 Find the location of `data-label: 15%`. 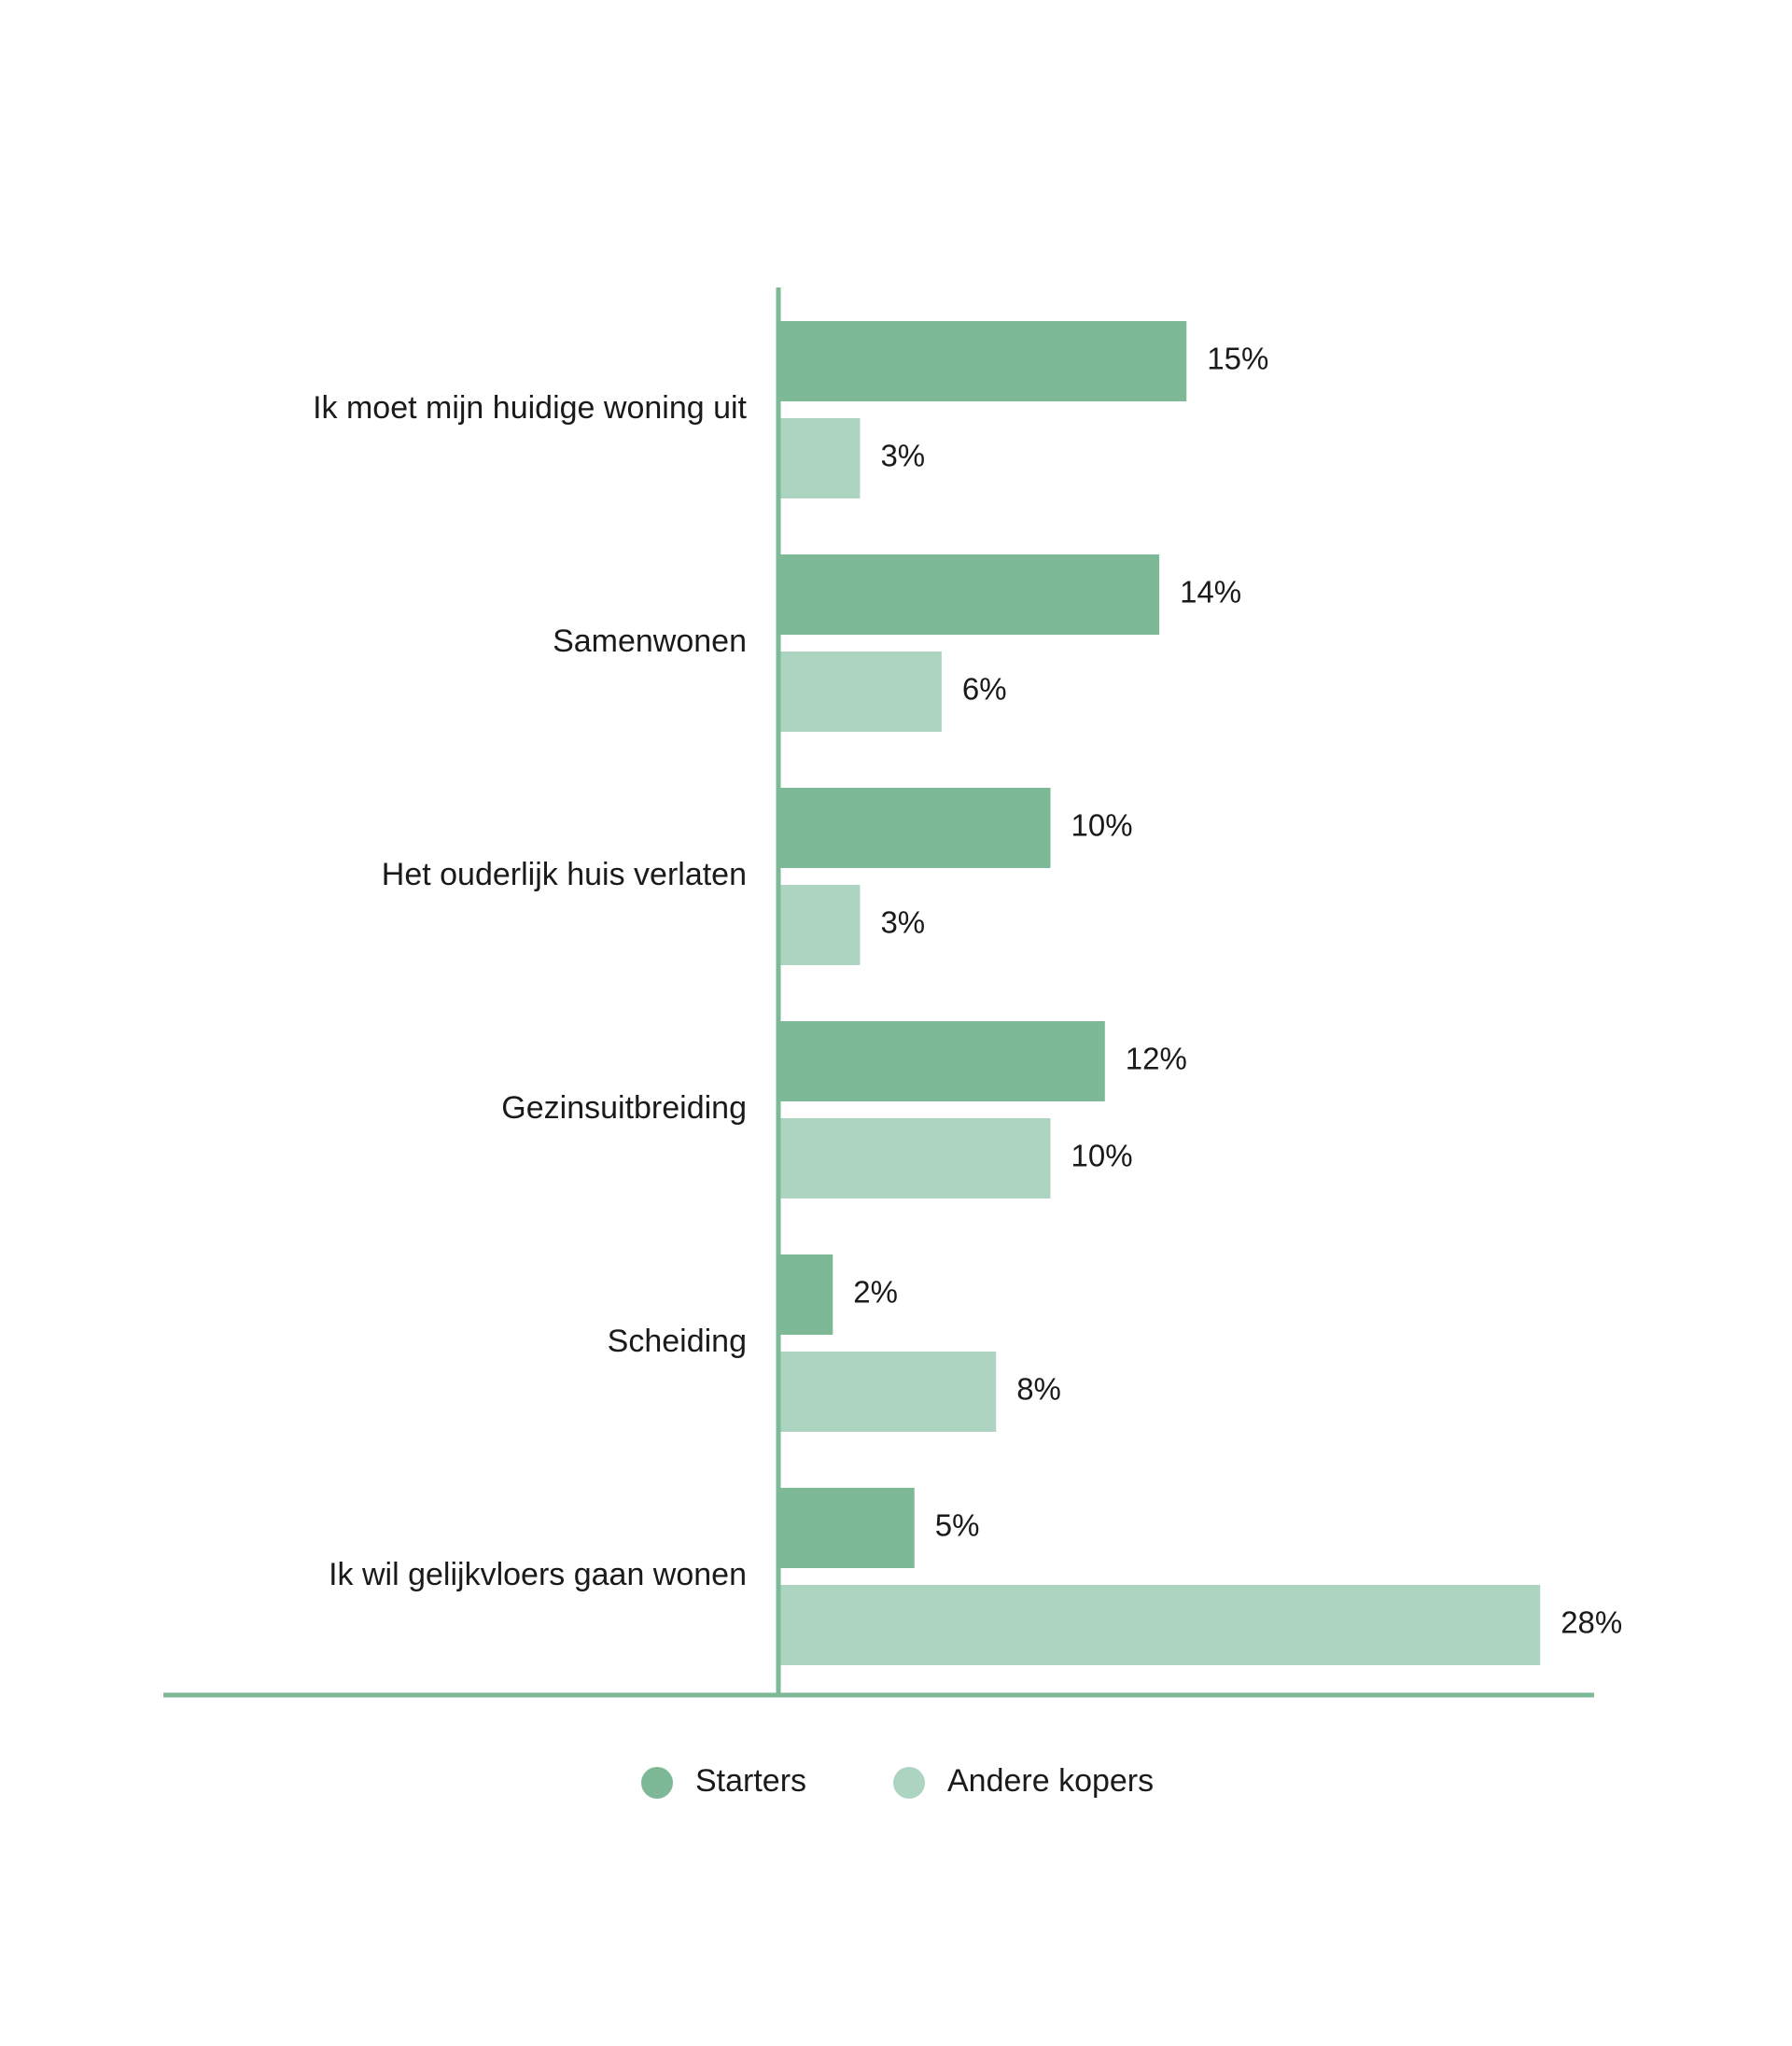

data-label: 15% is located at coordinates (1237, 359).